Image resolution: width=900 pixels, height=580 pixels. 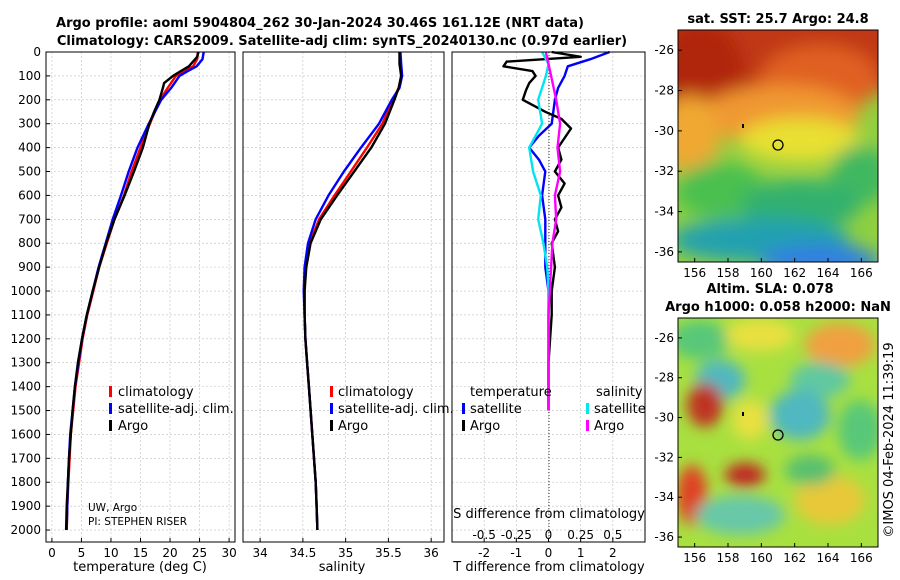 I want to click on timestamp: ©IMOS 04-Feb-2024 11:39:19, so click(x=889, y=439).